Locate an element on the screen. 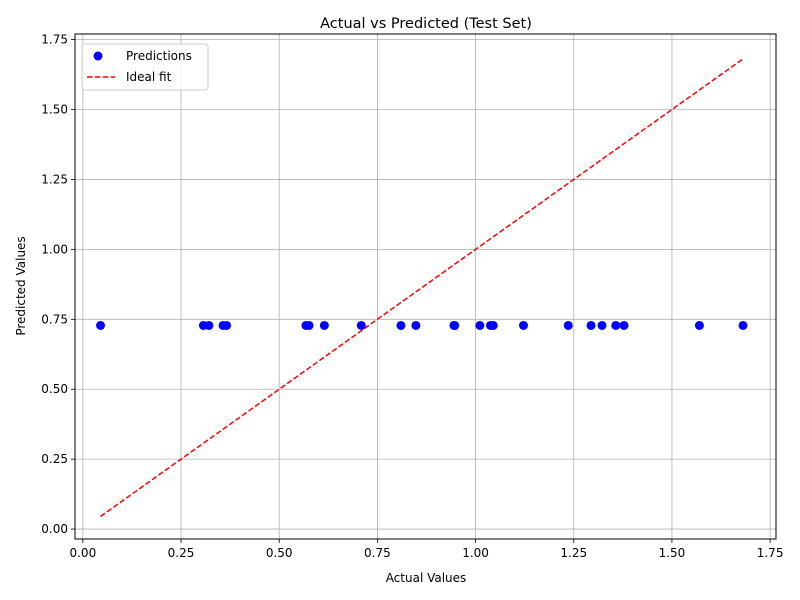 This screenshot has width=800, height=600. chart-title: Actual vs Predicted (Test Set) is located at coordinates (426, 24).